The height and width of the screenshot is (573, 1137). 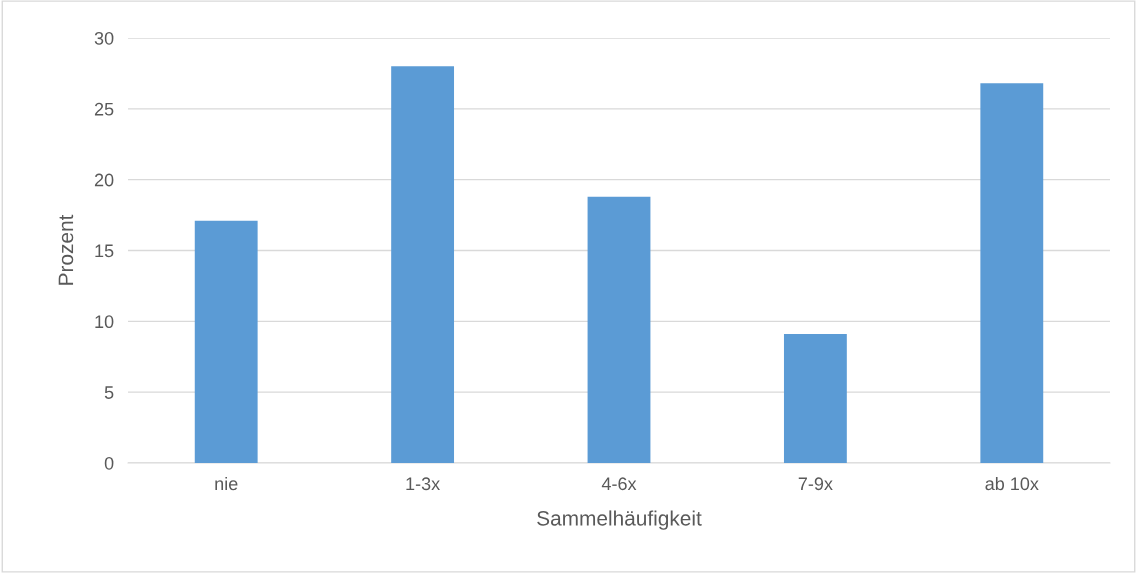 What do you see at coordinates (1012, 483) in the screenshot?
I see `x-tick-label: ab 10x` at bounding box center [1012, 483].